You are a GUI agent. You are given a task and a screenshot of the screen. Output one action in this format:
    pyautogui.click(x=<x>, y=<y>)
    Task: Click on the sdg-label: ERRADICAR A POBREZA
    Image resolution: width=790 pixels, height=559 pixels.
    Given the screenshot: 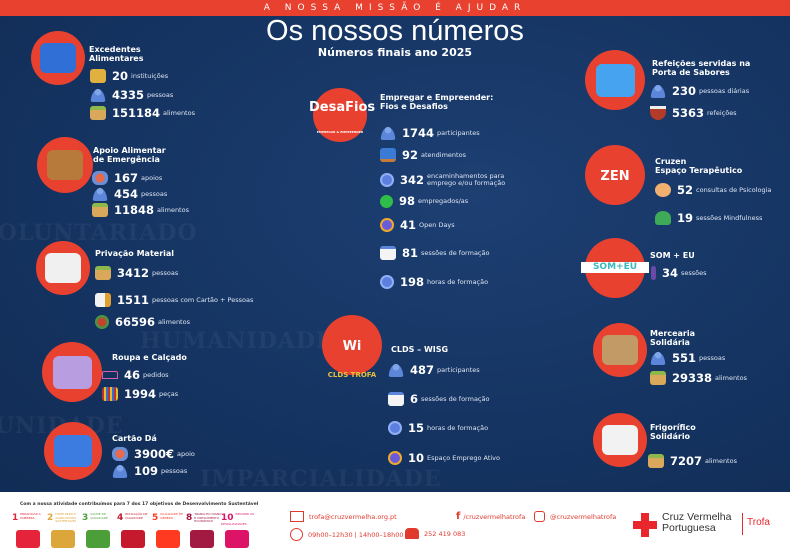 What is the action you would take?
    pyautogui.click(x=30, y=516)
    